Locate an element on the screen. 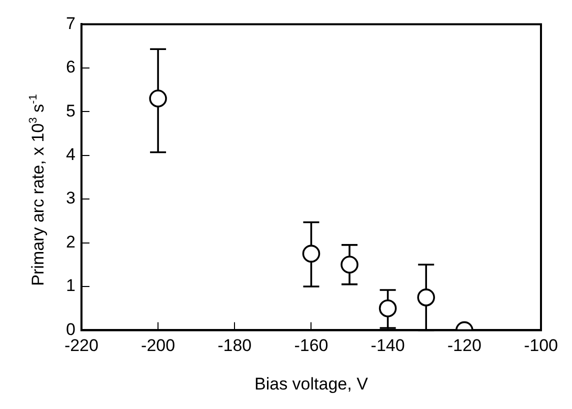 Image resolution: width=572 pixels, height=409 pixels. y-tick-label: 6 is located at coordinates (71, 67).